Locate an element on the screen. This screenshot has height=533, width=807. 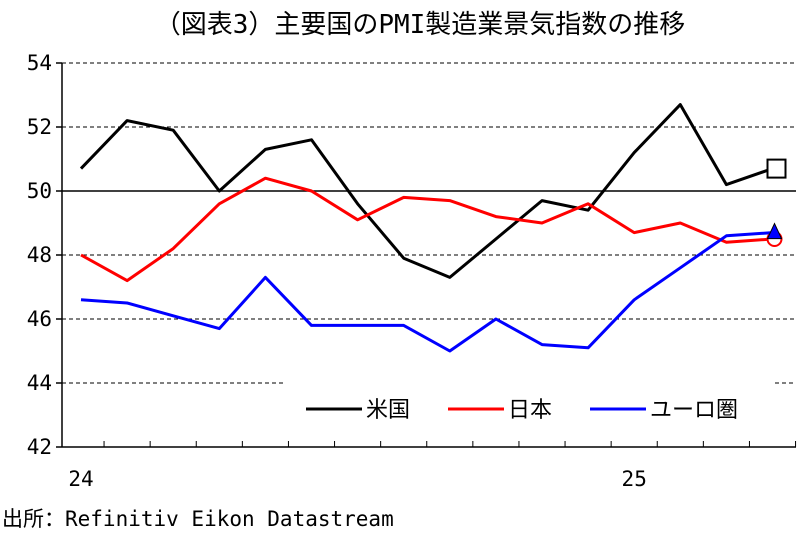
y-axis-ticks: 42 44 46 48 50 52 54 is located at coordinates (44, 255).